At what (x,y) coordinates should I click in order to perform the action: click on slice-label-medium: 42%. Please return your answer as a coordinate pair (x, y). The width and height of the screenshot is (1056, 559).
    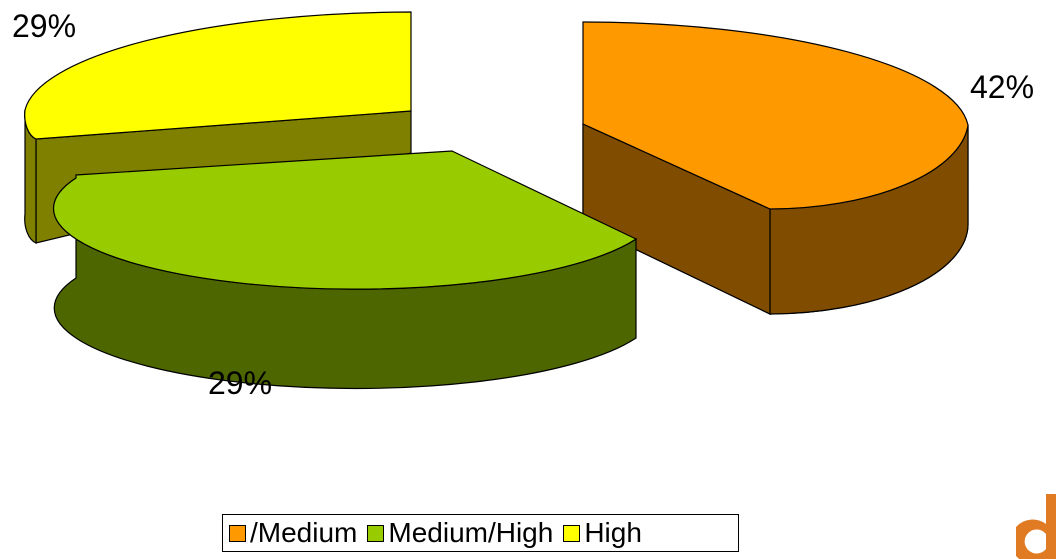
    Looking at the image, I should click on (1002, 87).